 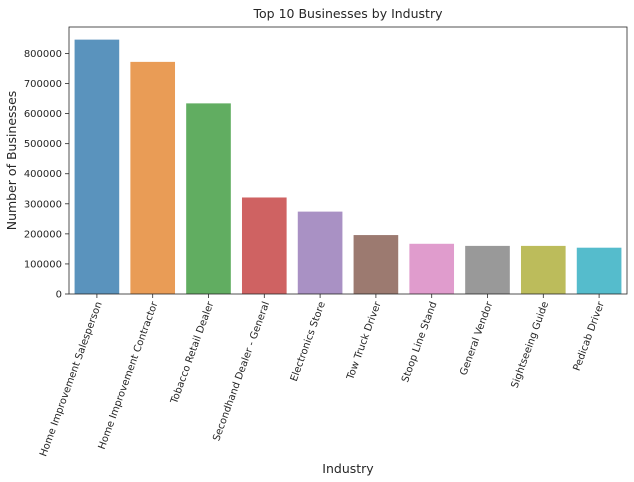 I want to click on x-tick-label: Pedicab Driver, so click(x=590, y=335).